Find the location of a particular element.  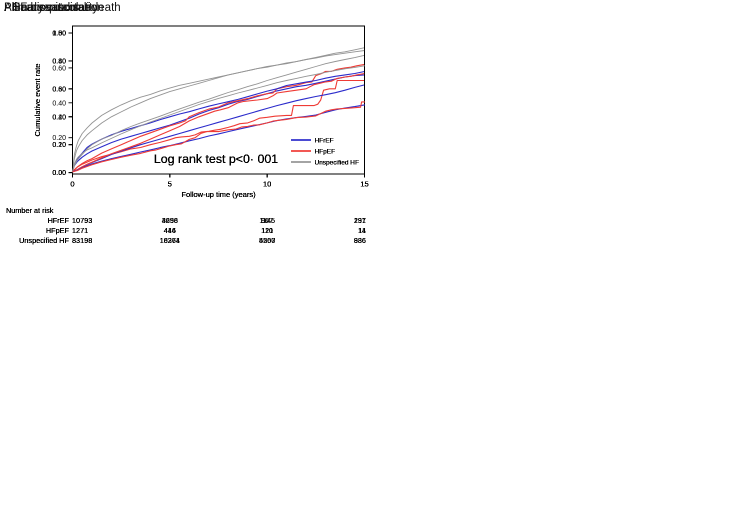

legend: HFrEF HFpEF Unspecified HF is located at coordinates (325, 151).